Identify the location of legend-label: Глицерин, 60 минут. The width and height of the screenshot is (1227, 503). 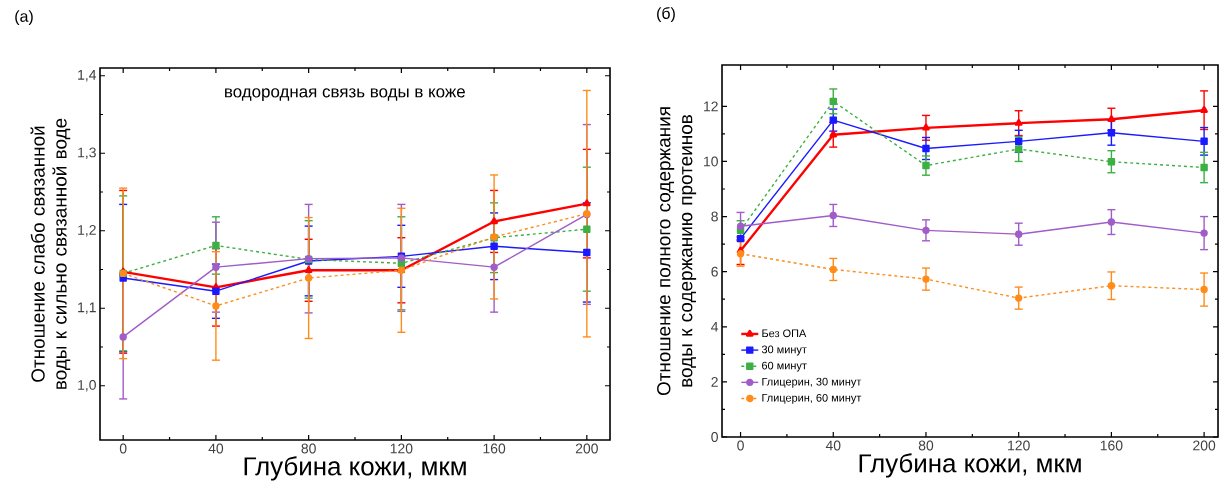
(812, 398).